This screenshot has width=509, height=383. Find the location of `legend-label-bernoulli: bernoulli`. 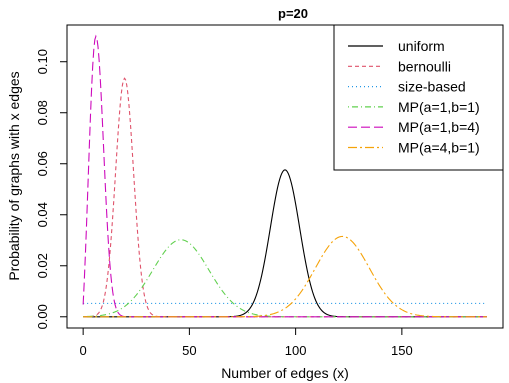

legend-label-bernoulli: bernoulli is located at coordinates (424, 66).